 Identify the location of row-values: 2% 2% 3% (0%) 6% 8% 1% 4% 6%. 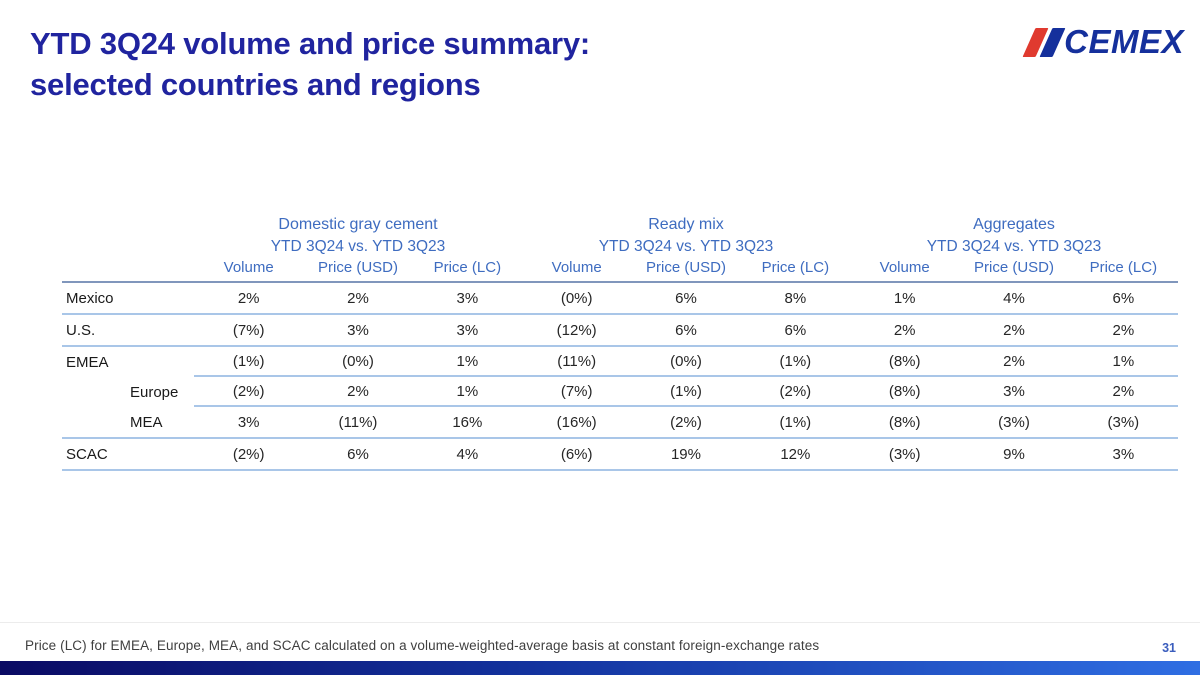
(686, 298).